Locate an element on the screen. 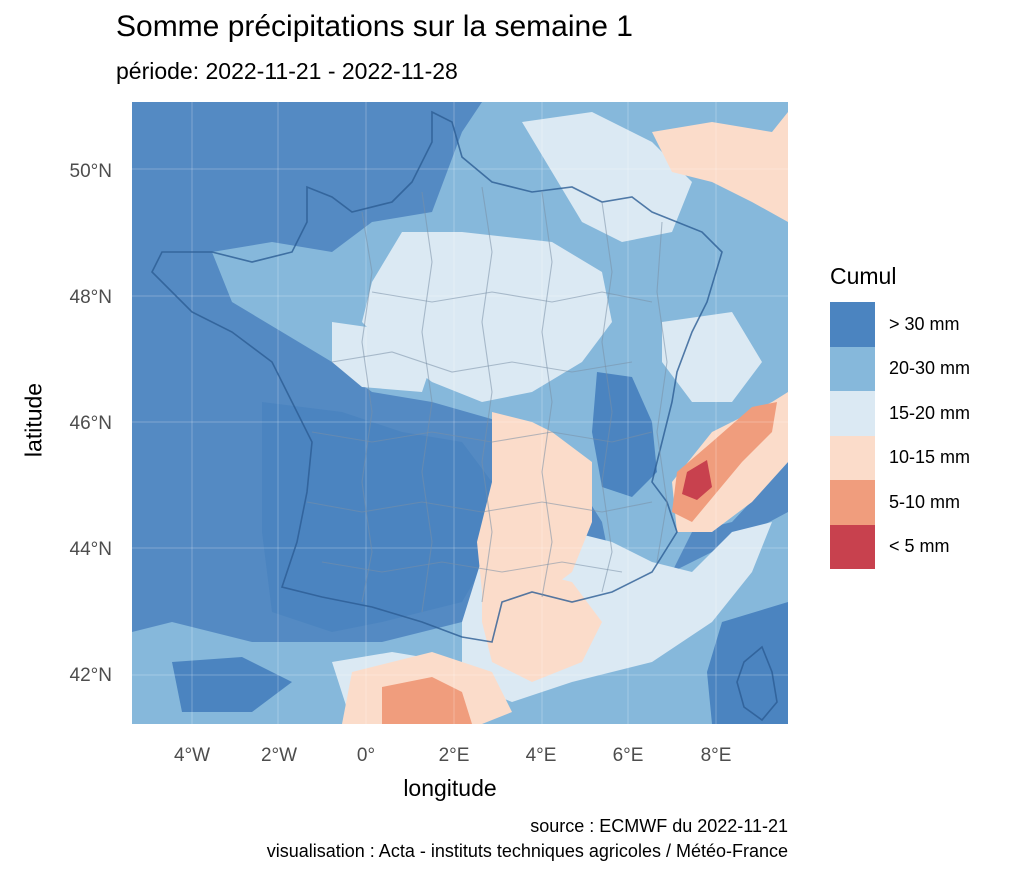 This screenshot has width=1024, height=878. x-tick-label: 2°E is located at coordinates (454, 755).